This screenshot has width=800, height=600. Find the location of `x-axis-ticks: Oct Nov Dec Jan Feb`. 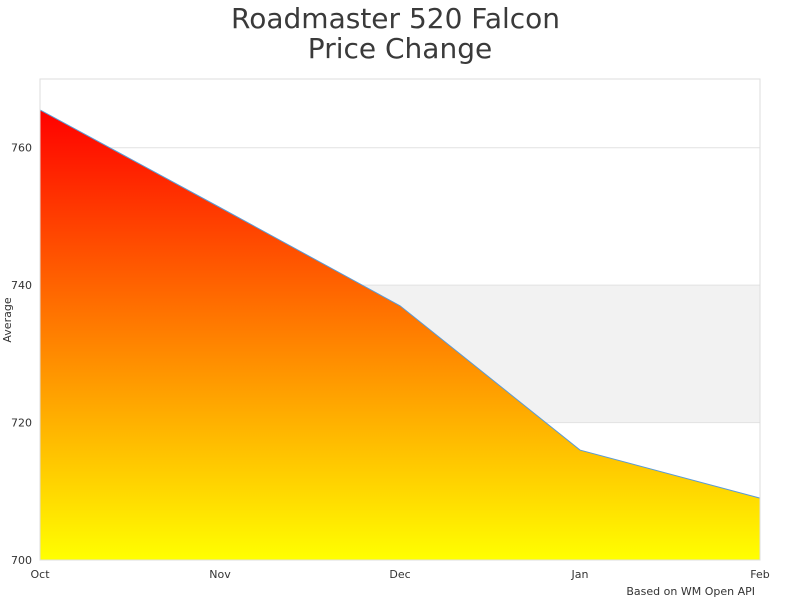

x-axis-ticks: Oct Nov Dec Jan Feb is located at coordinates (399, 574).